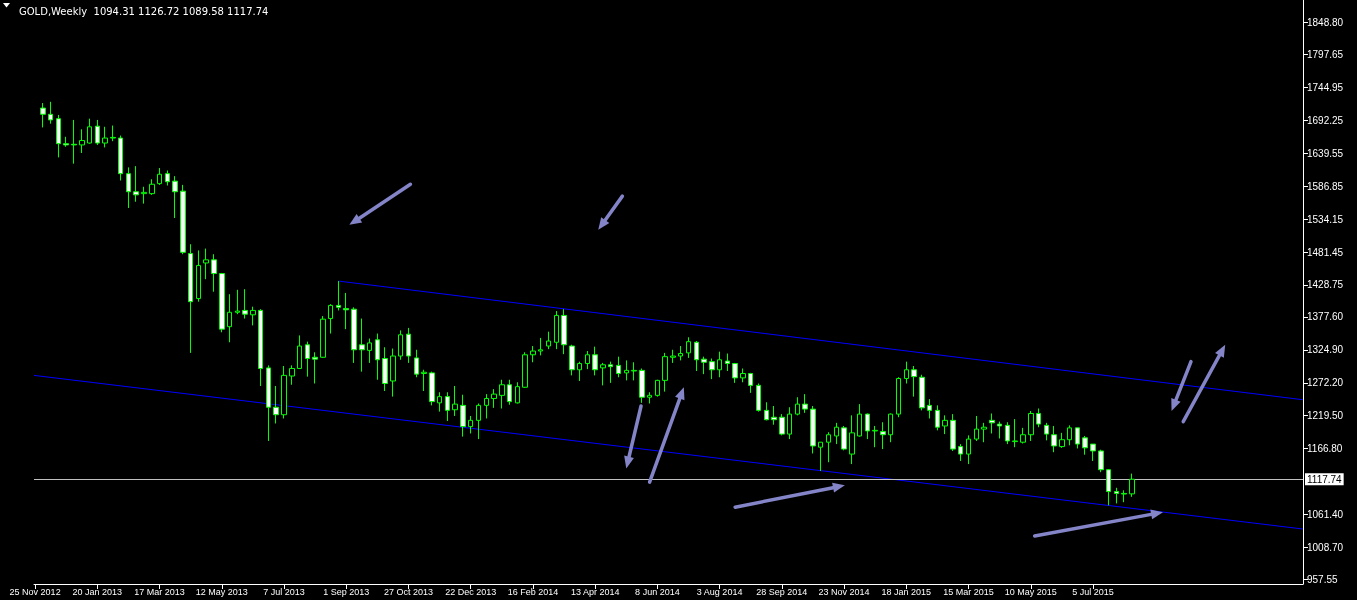 This screenshot has height=600, width=1357. What do you see at coordinates (159, 591) in the screenshot?
I see `x-tick-label: 17 Mar 2013` at bounding box center [159, 591].